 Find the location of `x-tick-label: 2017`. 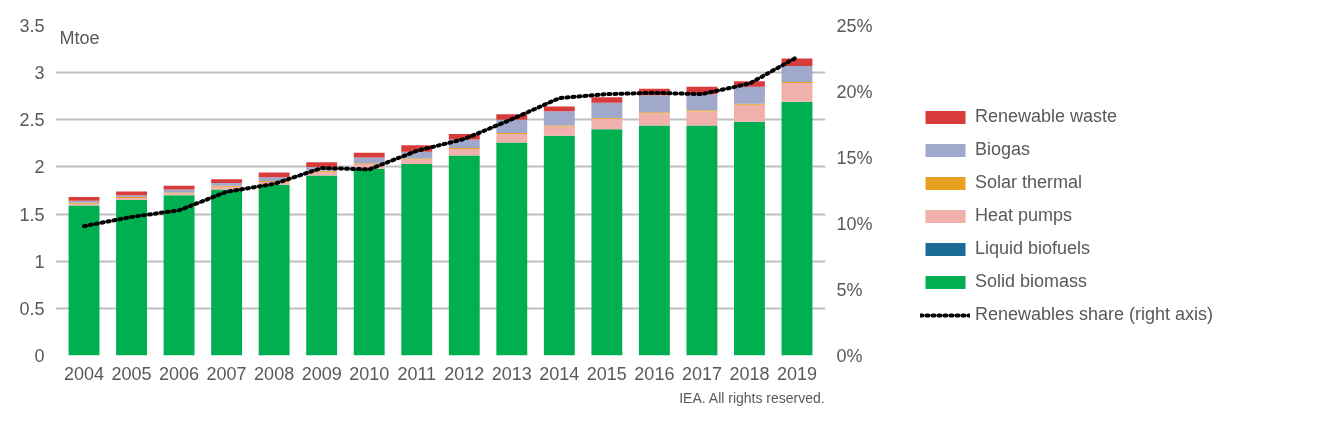

x-tick-label: 2017 is located at coordinates (701, 373).